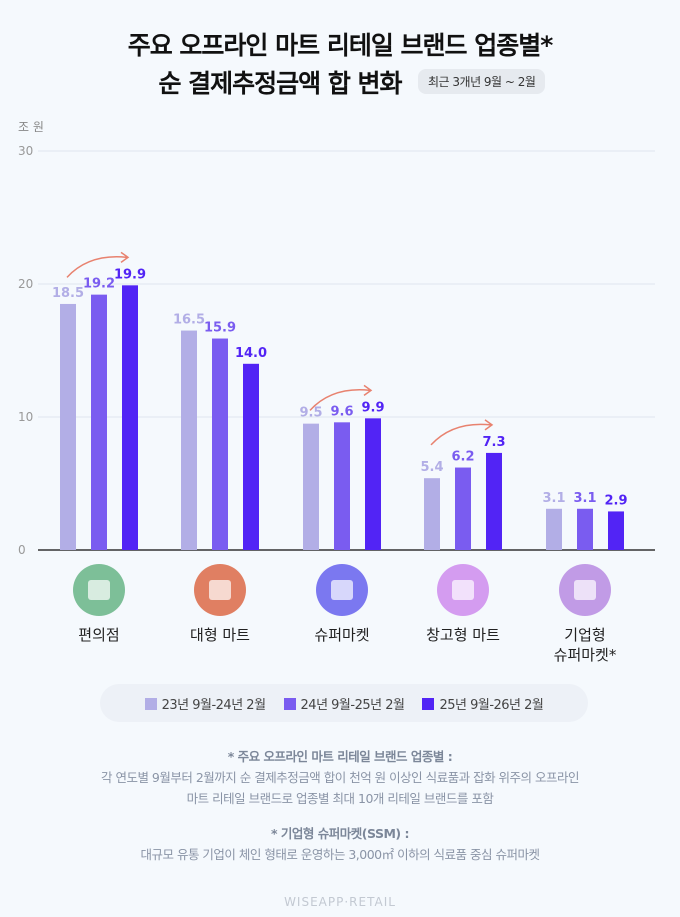 The width and height of the screenshot is (680, 917). I want to click on category-label: 슈퍼마켓*, so click(585, 655).